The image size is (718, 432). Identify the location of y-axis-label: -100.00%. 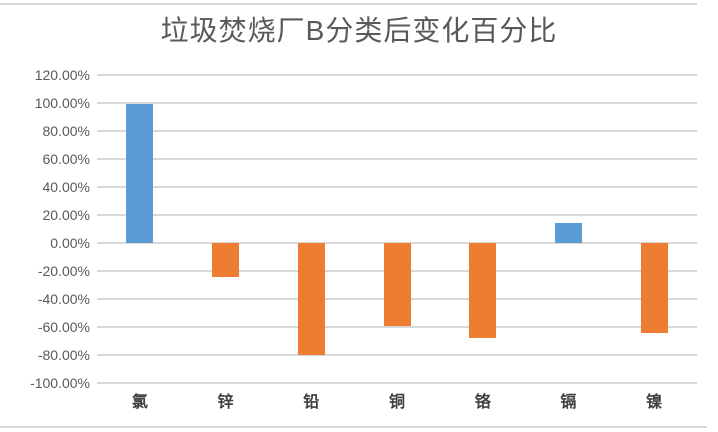
(60, 383).